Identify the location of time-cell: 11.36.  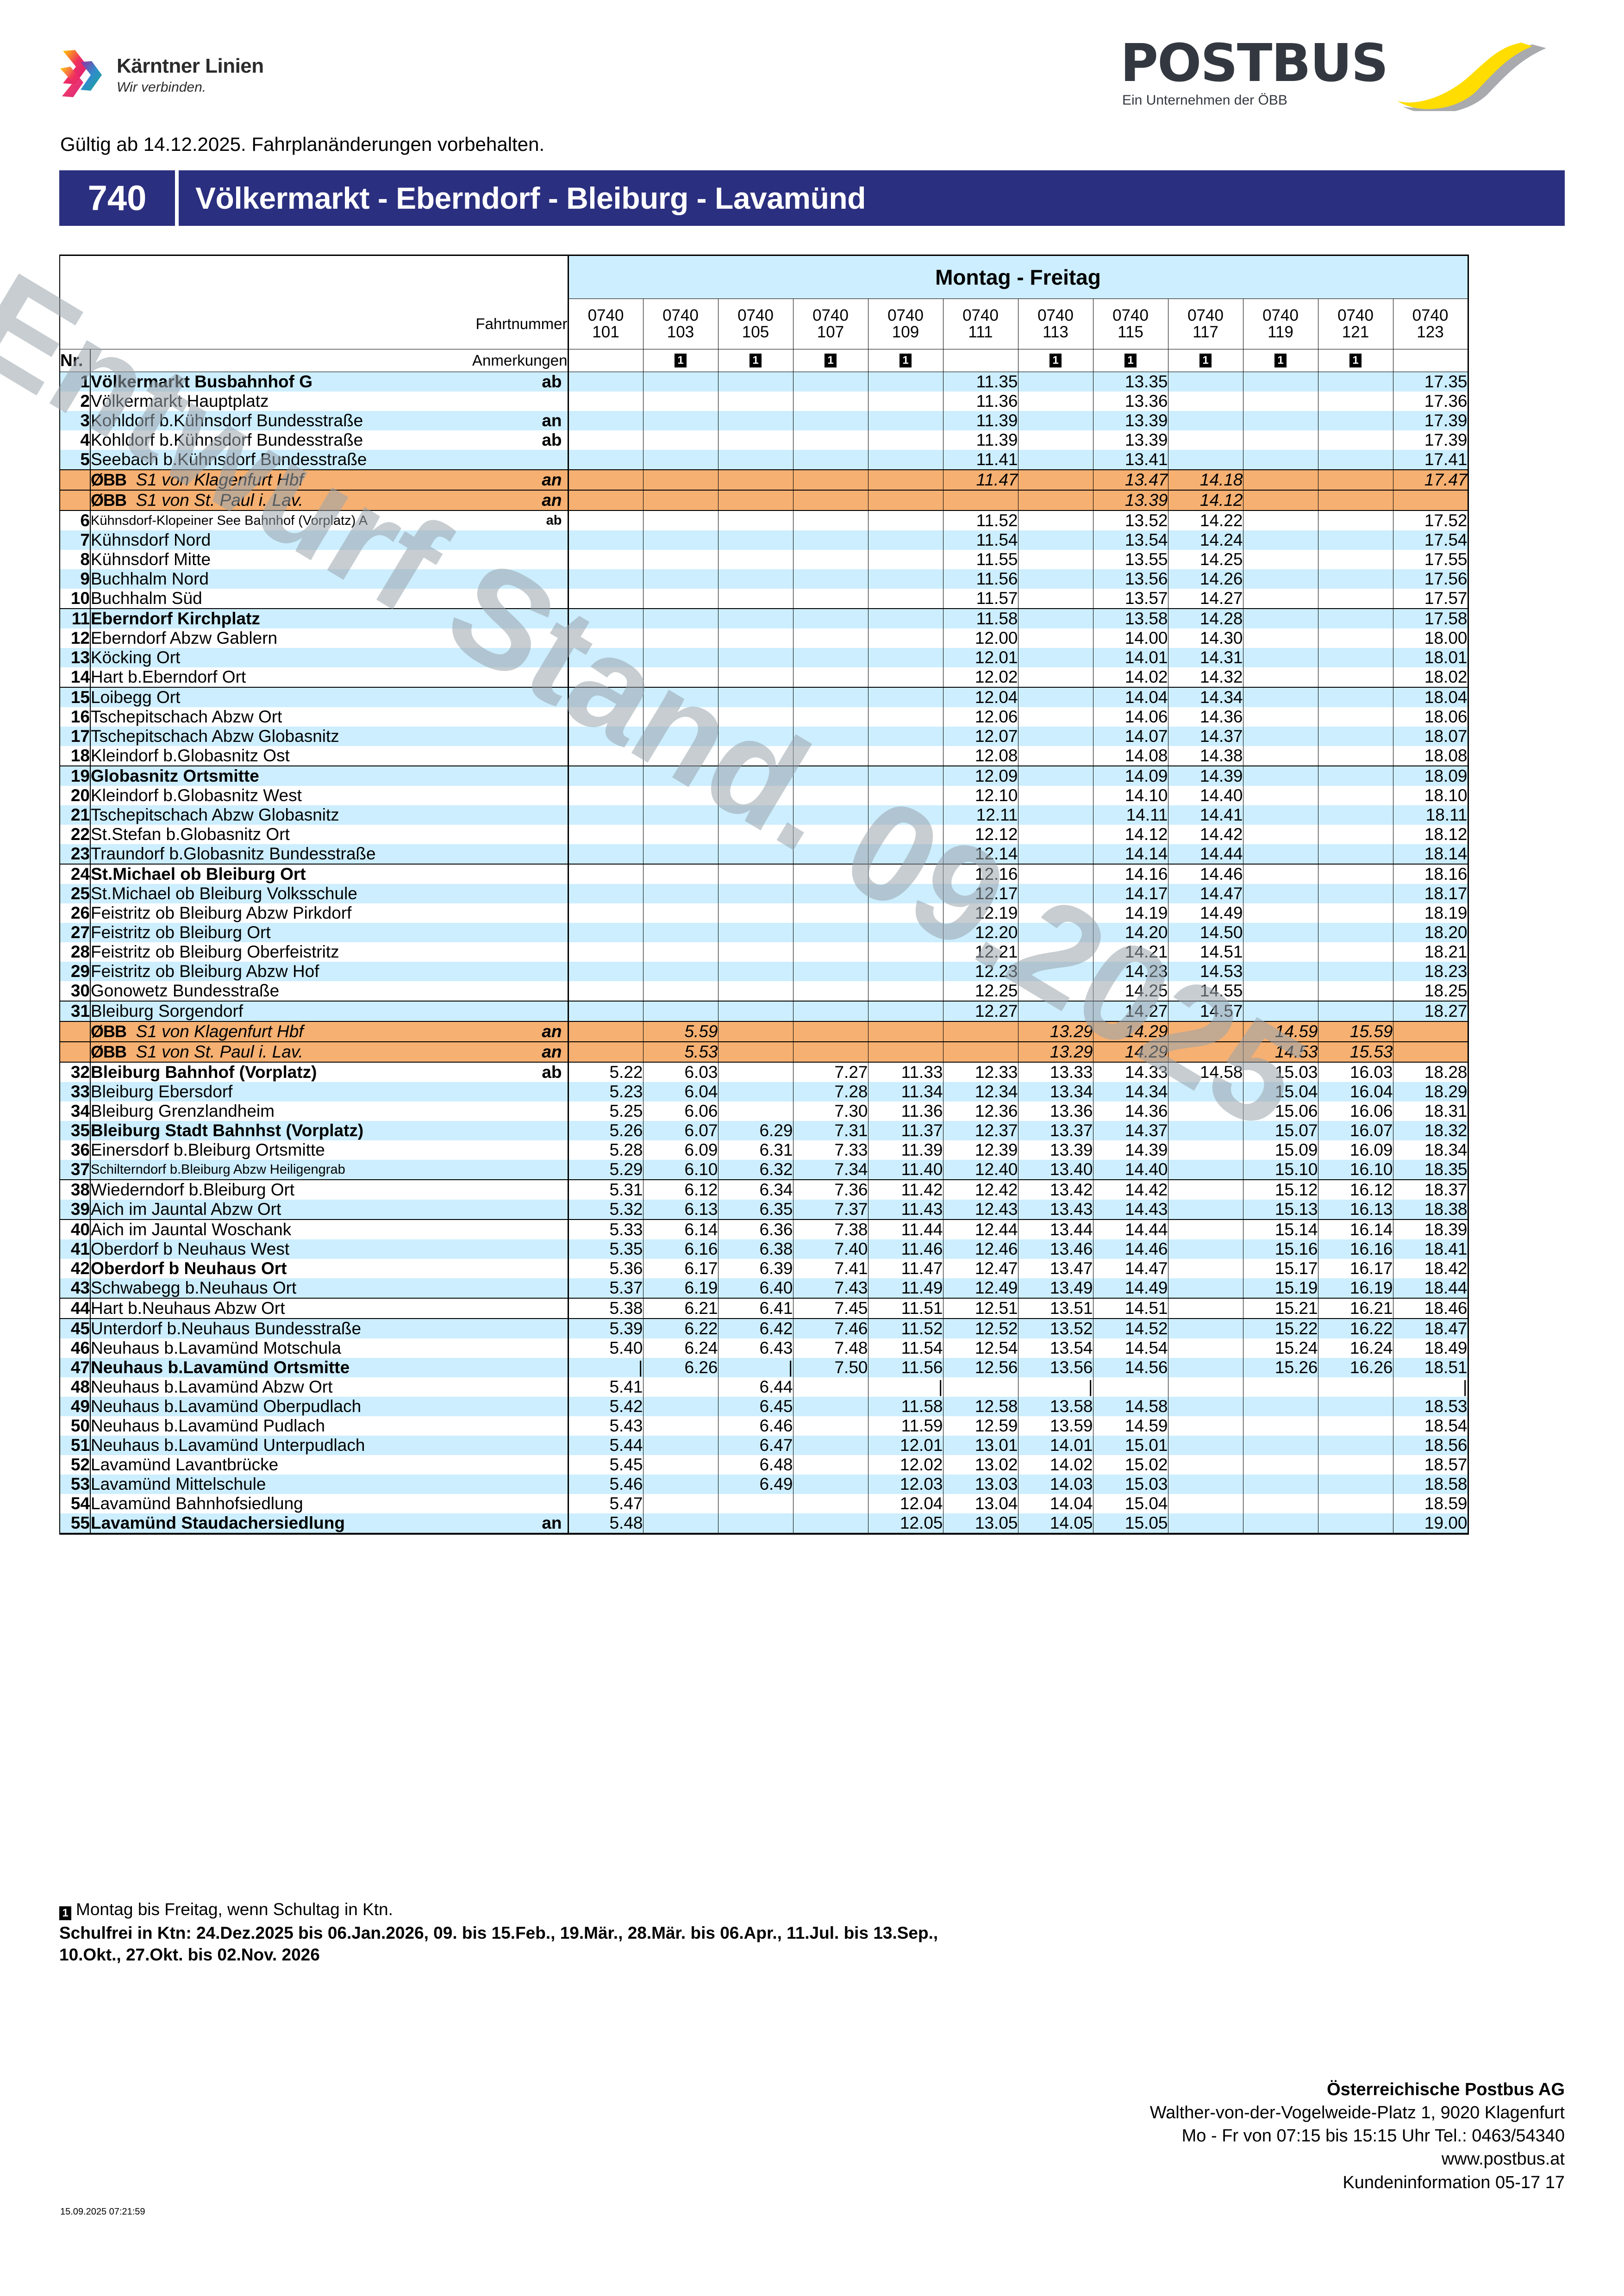
(905, 1111).